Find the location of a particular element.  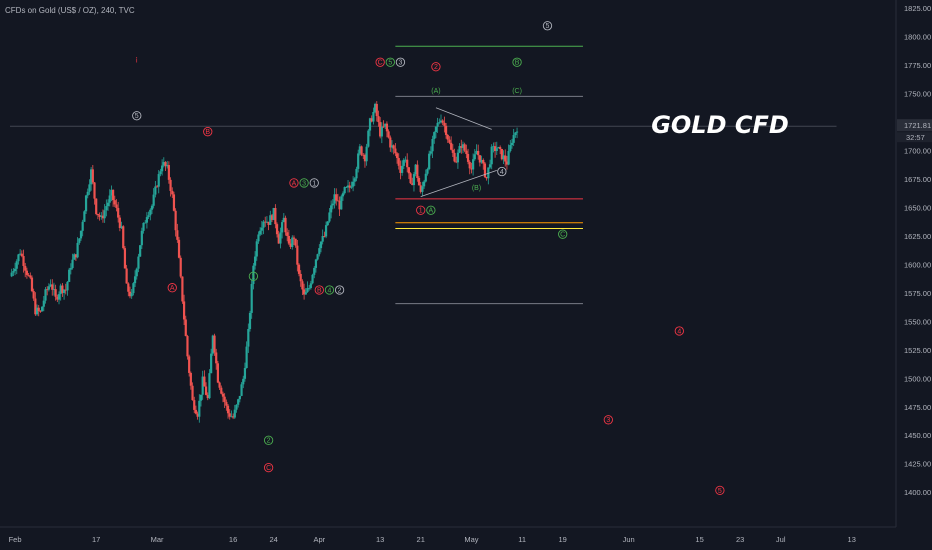

wave-text-15: (B) is located at coordinates (476, 188).